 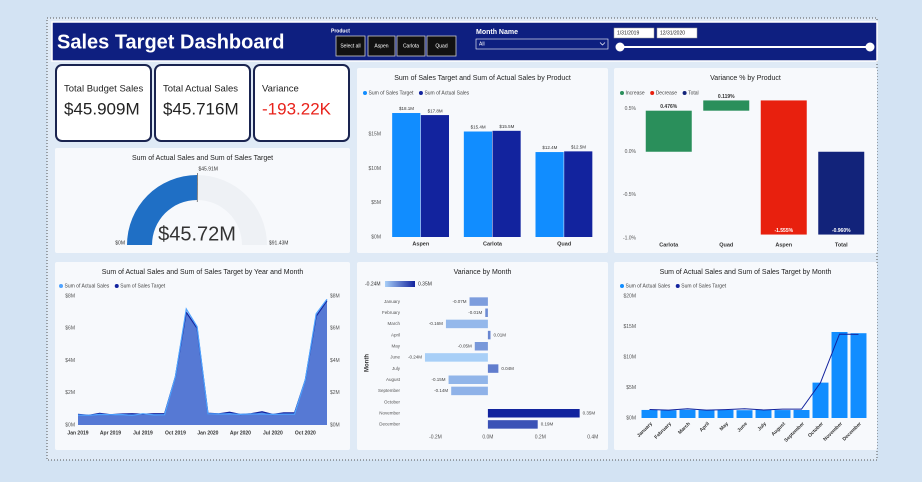 I want to click on y-tick-label: $20M, so click(x=629, y=296).